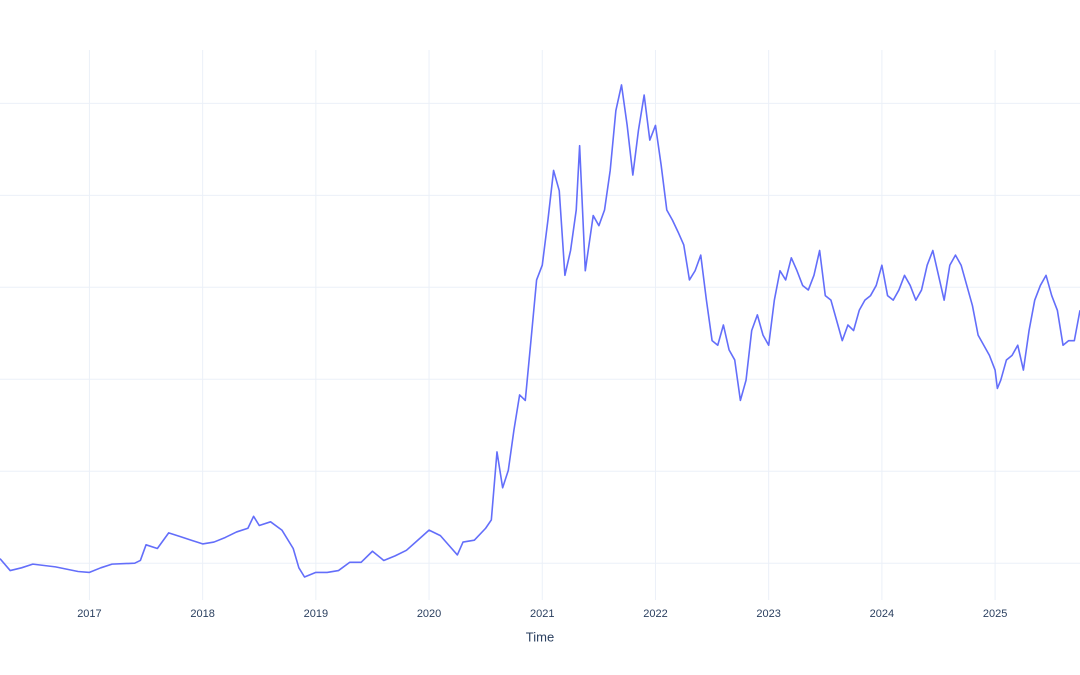 This screenshot has height=675, width=1080. Describe the element at coordinates (768, 614) in the screenshot. I see `x-tick-label: 2023` at that location.